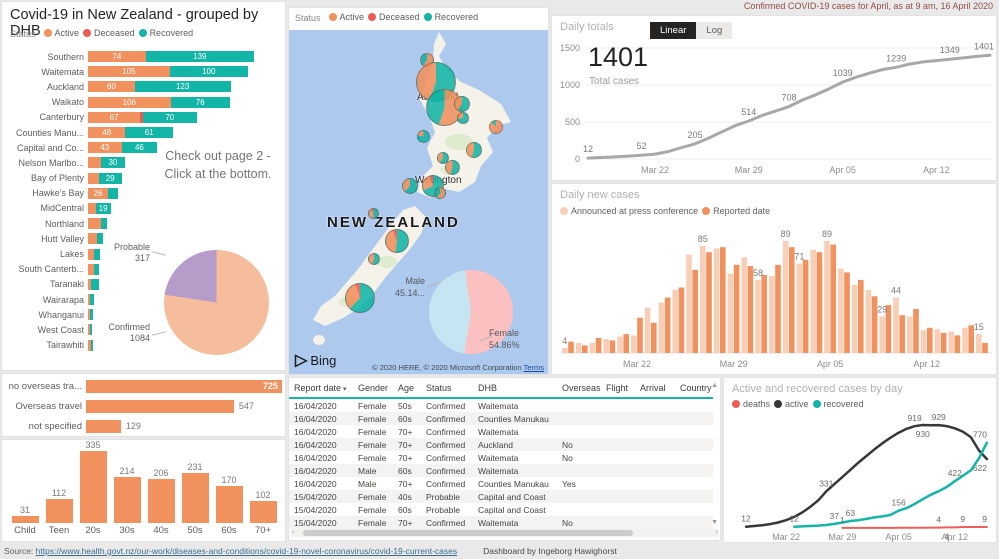 The image size is (999, 559). What do you see at coordinates (406, 387) in the screenshot?
I see `column-header: Age` at bounding box center [406, 387].